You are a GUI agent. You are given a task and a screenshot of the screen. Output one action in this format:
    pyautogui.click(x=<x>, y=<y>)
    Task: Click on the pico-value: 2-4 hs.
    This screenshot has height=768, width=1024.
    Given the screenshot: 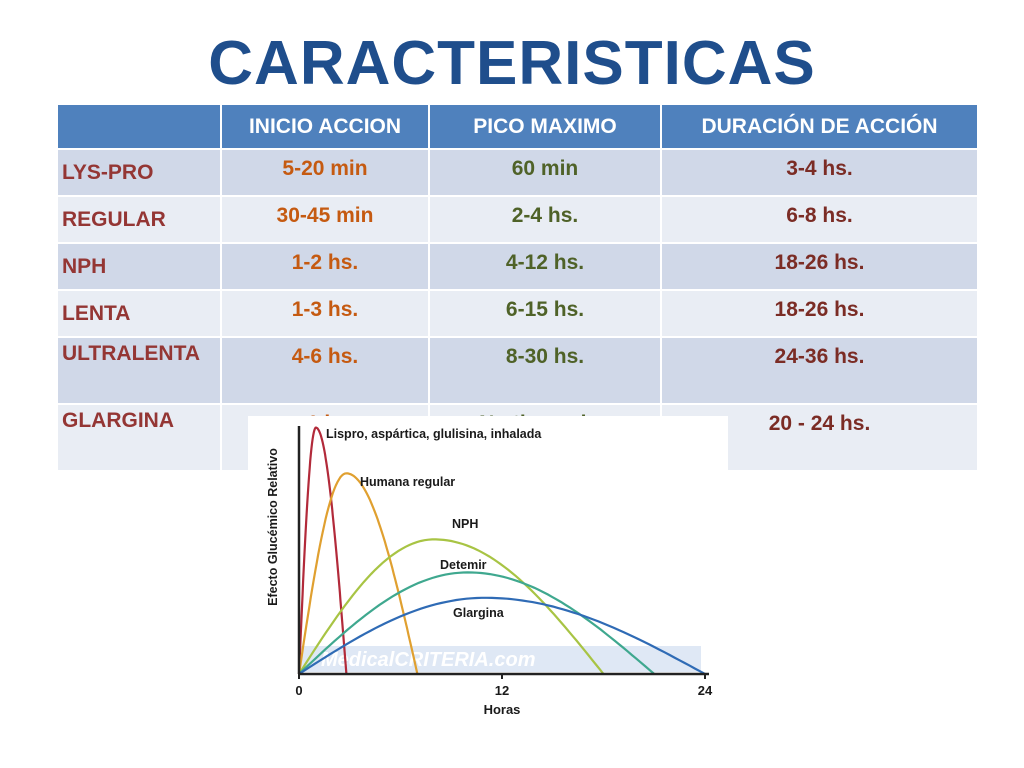 What is the action you would take?
    pyautogui.click(x=545, y=219)
    